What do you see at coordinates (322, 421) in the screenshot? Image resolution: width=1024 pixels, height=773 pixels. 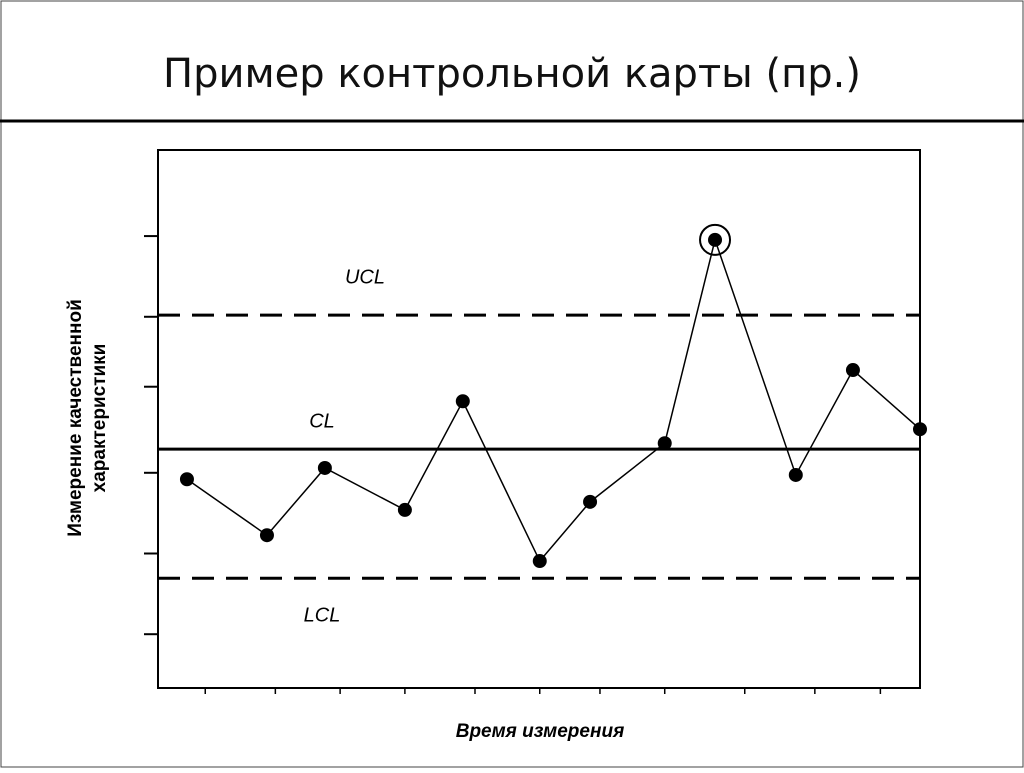 I see `control-limit-label: CL` at bounding box center [322, 421].